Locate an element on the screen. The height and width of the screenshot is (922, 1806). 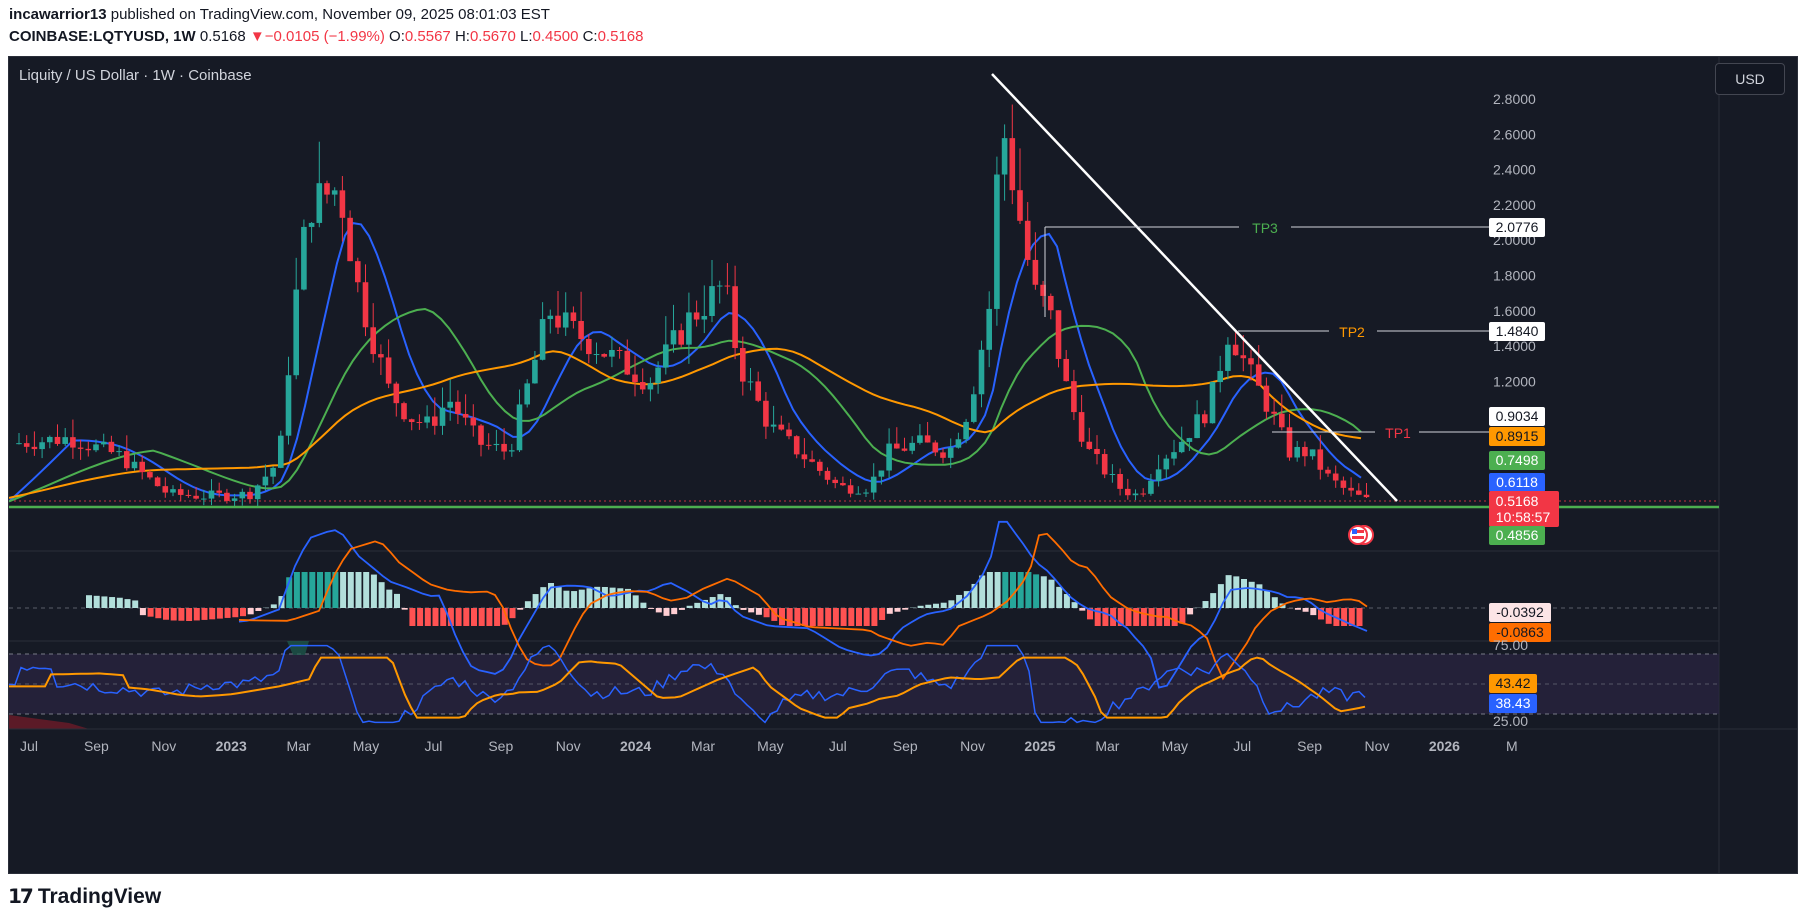
price-tick-label: 2.2000 is located at coordinates (1514, 205).